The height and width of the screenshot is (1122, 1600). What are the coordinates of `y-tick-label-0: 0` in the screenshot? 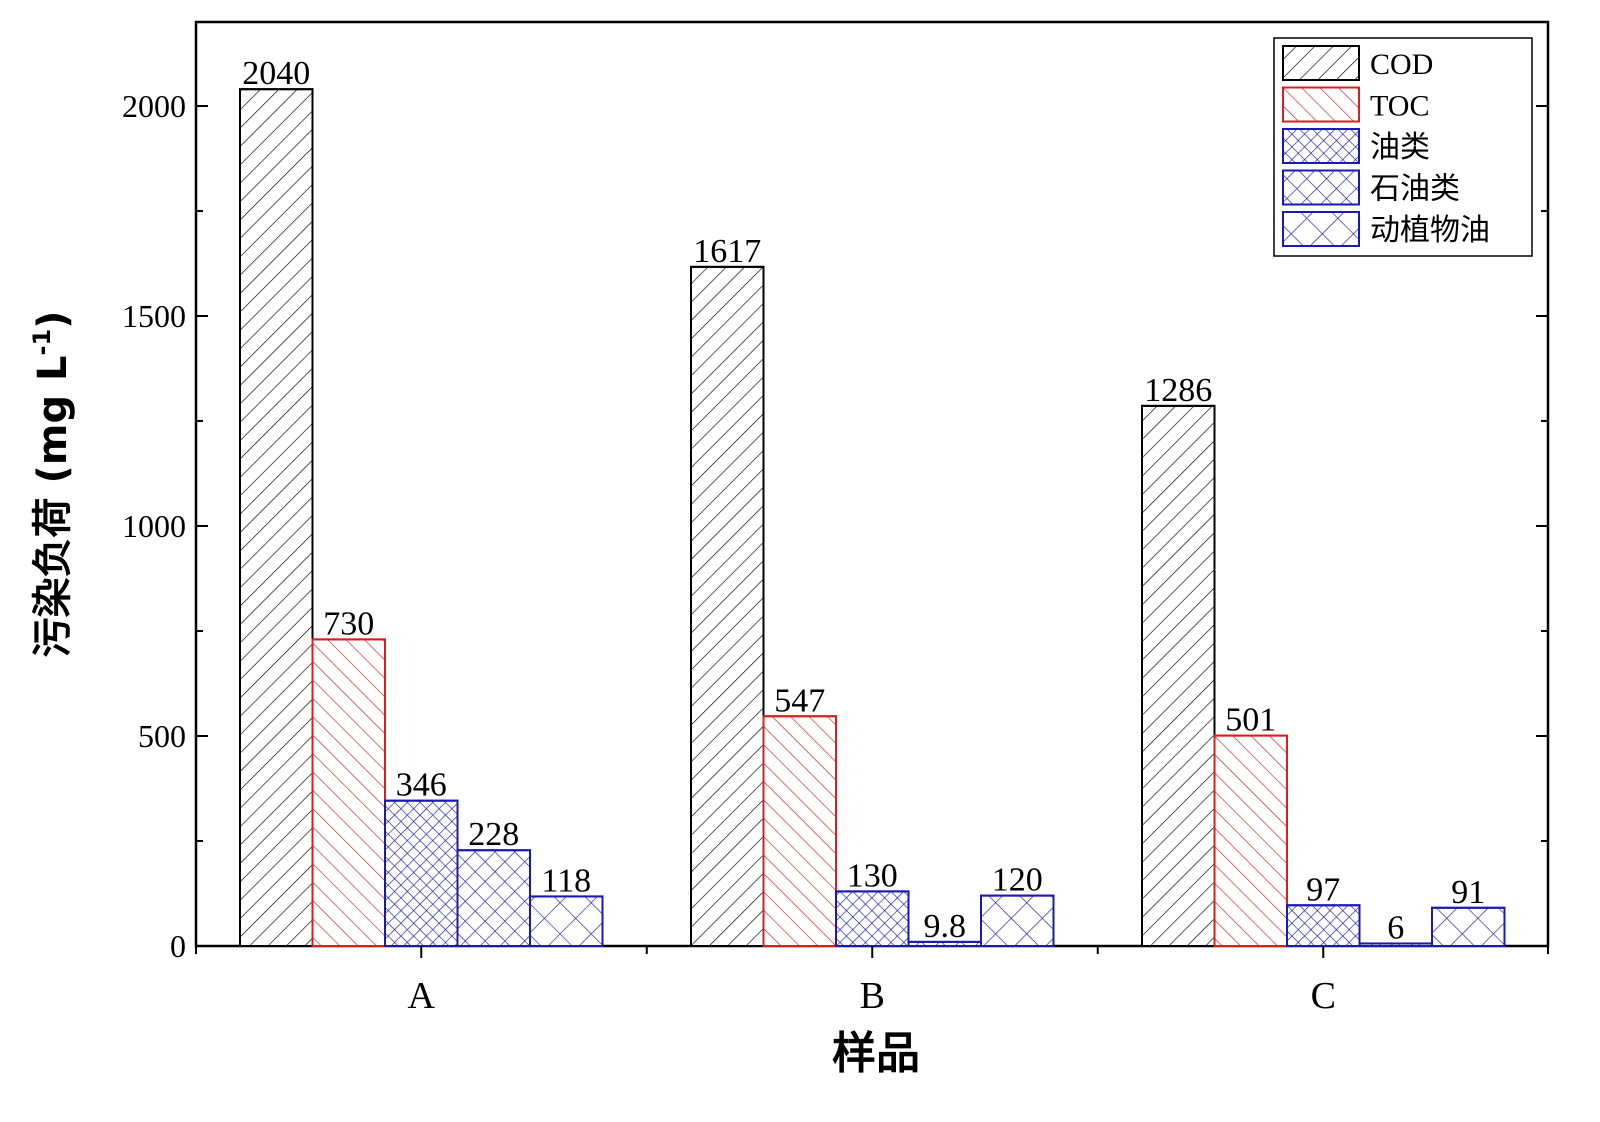 It's located at (178, 946).